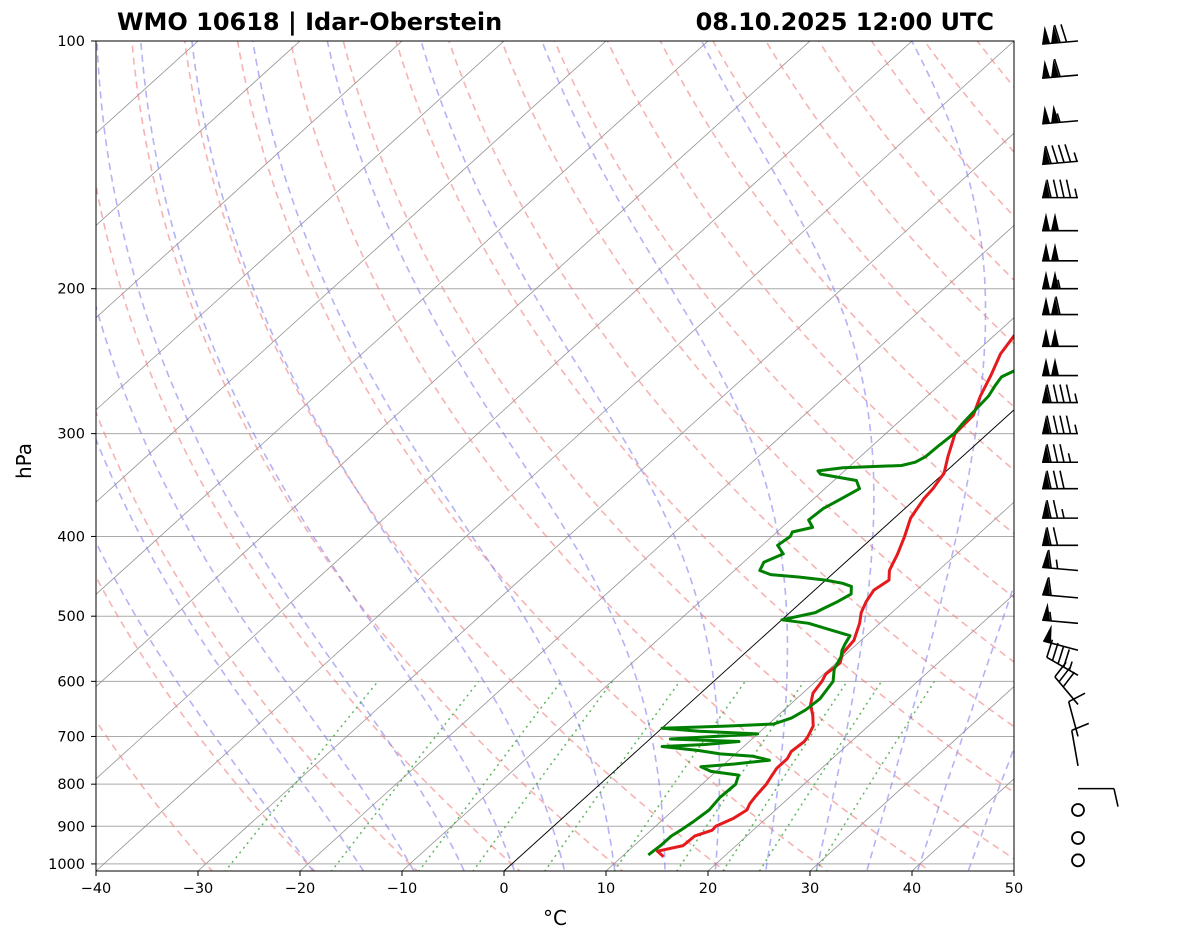 The height and width of the screenshot is (941, 1181). What do you see at coordinates (1014, 889) in the screenshot?
I see `x-tick-label: 50` at bounding box center [1014, 889].